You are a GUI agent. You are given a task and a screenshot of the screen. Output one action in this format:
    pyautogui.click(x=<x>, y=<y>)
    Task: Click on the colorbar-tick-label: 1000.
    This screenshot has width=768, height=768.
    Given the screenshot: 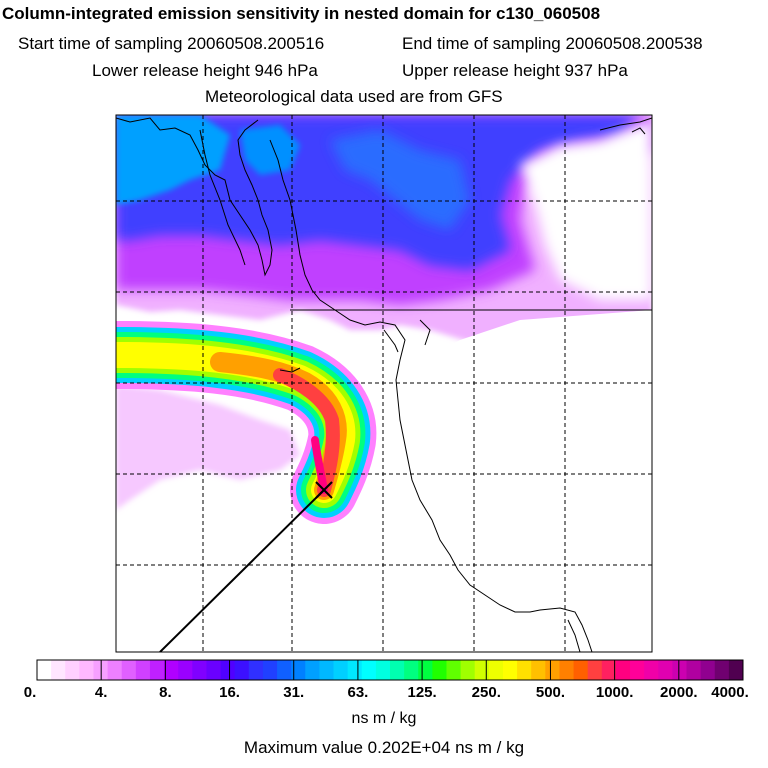 What is the action you would take?
    pyautogui.click(x=614, y=692)
    